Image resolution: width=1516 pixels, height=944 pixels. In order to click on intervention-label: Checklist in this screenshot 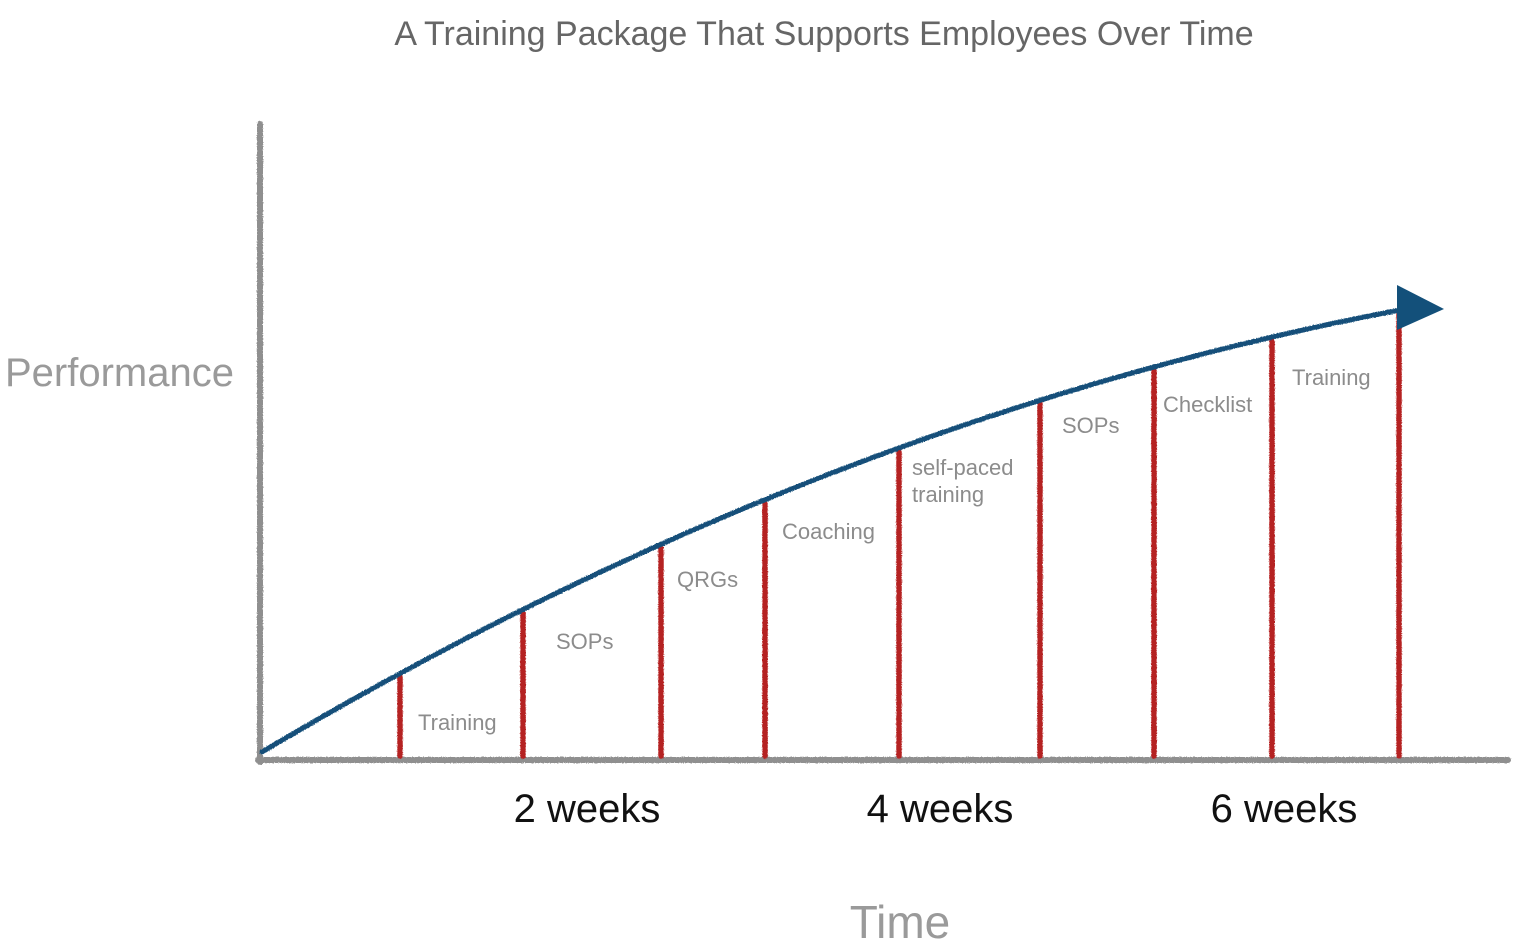, I will do `click(1207, 404)`.